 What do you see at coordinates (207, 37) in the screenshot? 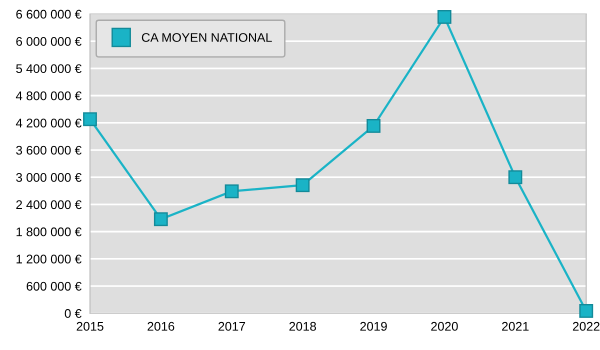
I see `legend-label: CA MOYEN NATIONAL` at bounding box center [207, 37].